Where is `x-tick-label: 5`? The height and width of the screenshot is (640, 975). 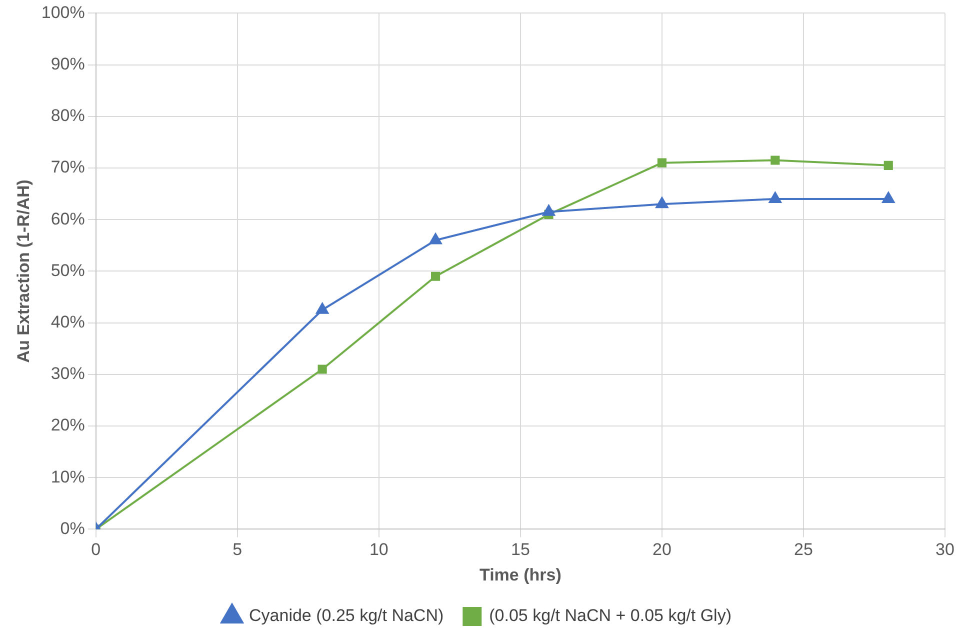
x-tick-label: 5 is located at coordinates (237, 550).